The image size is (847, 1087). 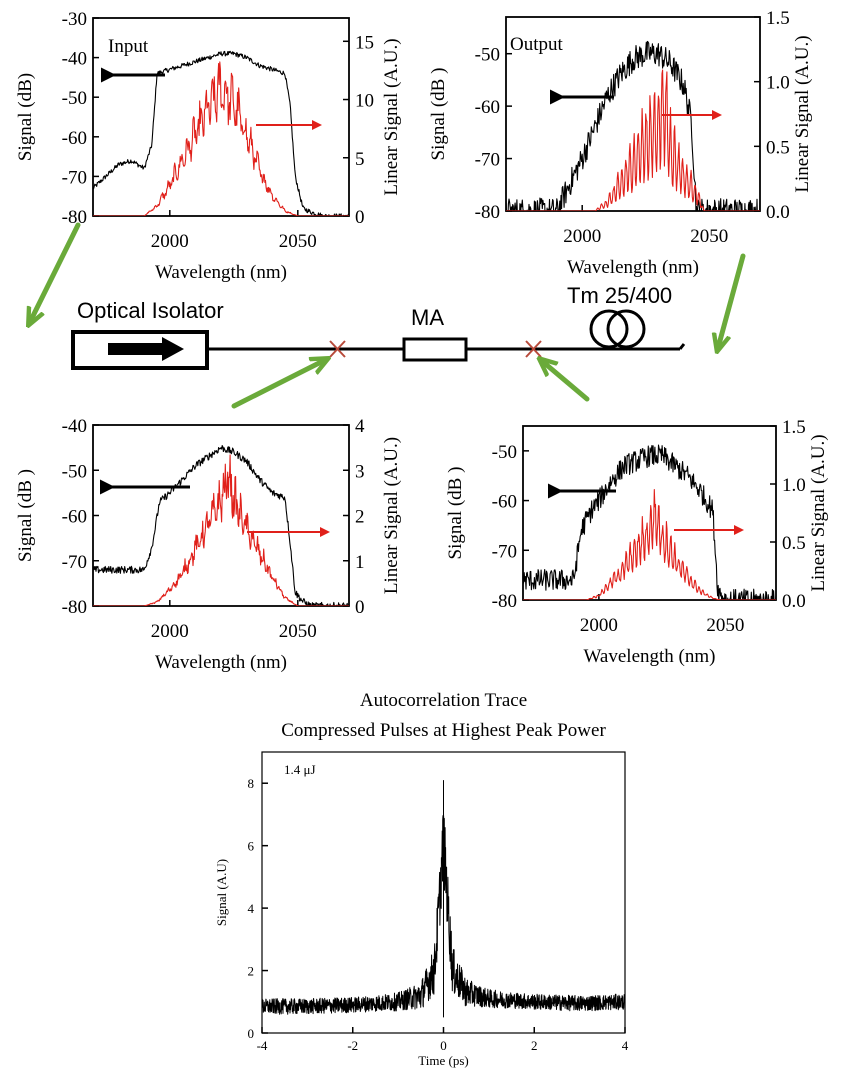 I want to click on x-tick-label: 2, so click(x=534, y=1045).